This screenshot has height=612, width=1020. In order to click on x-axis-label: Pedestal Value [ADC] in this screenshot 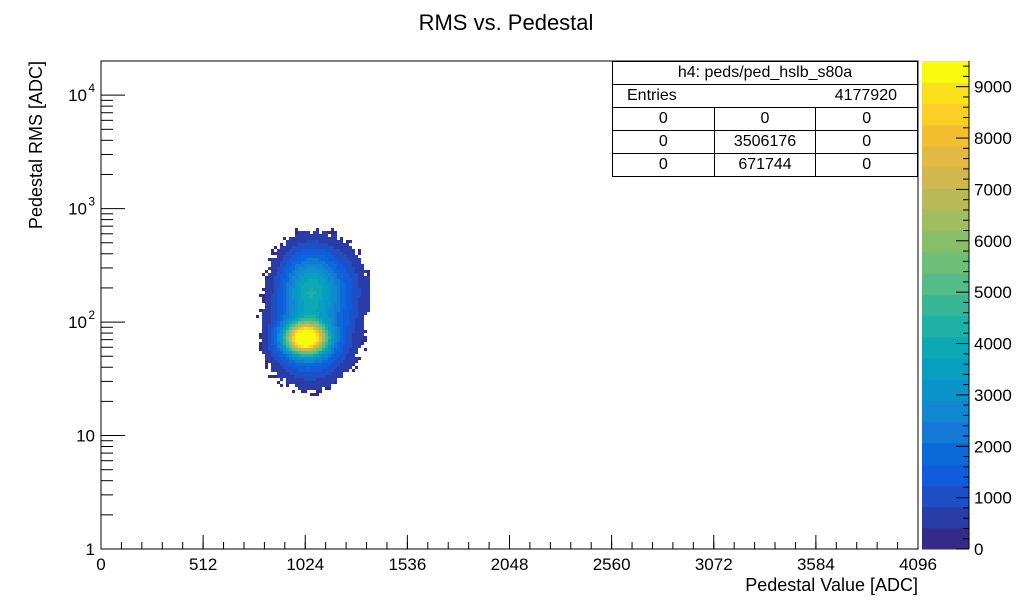, I will do `click(831, 585)`.